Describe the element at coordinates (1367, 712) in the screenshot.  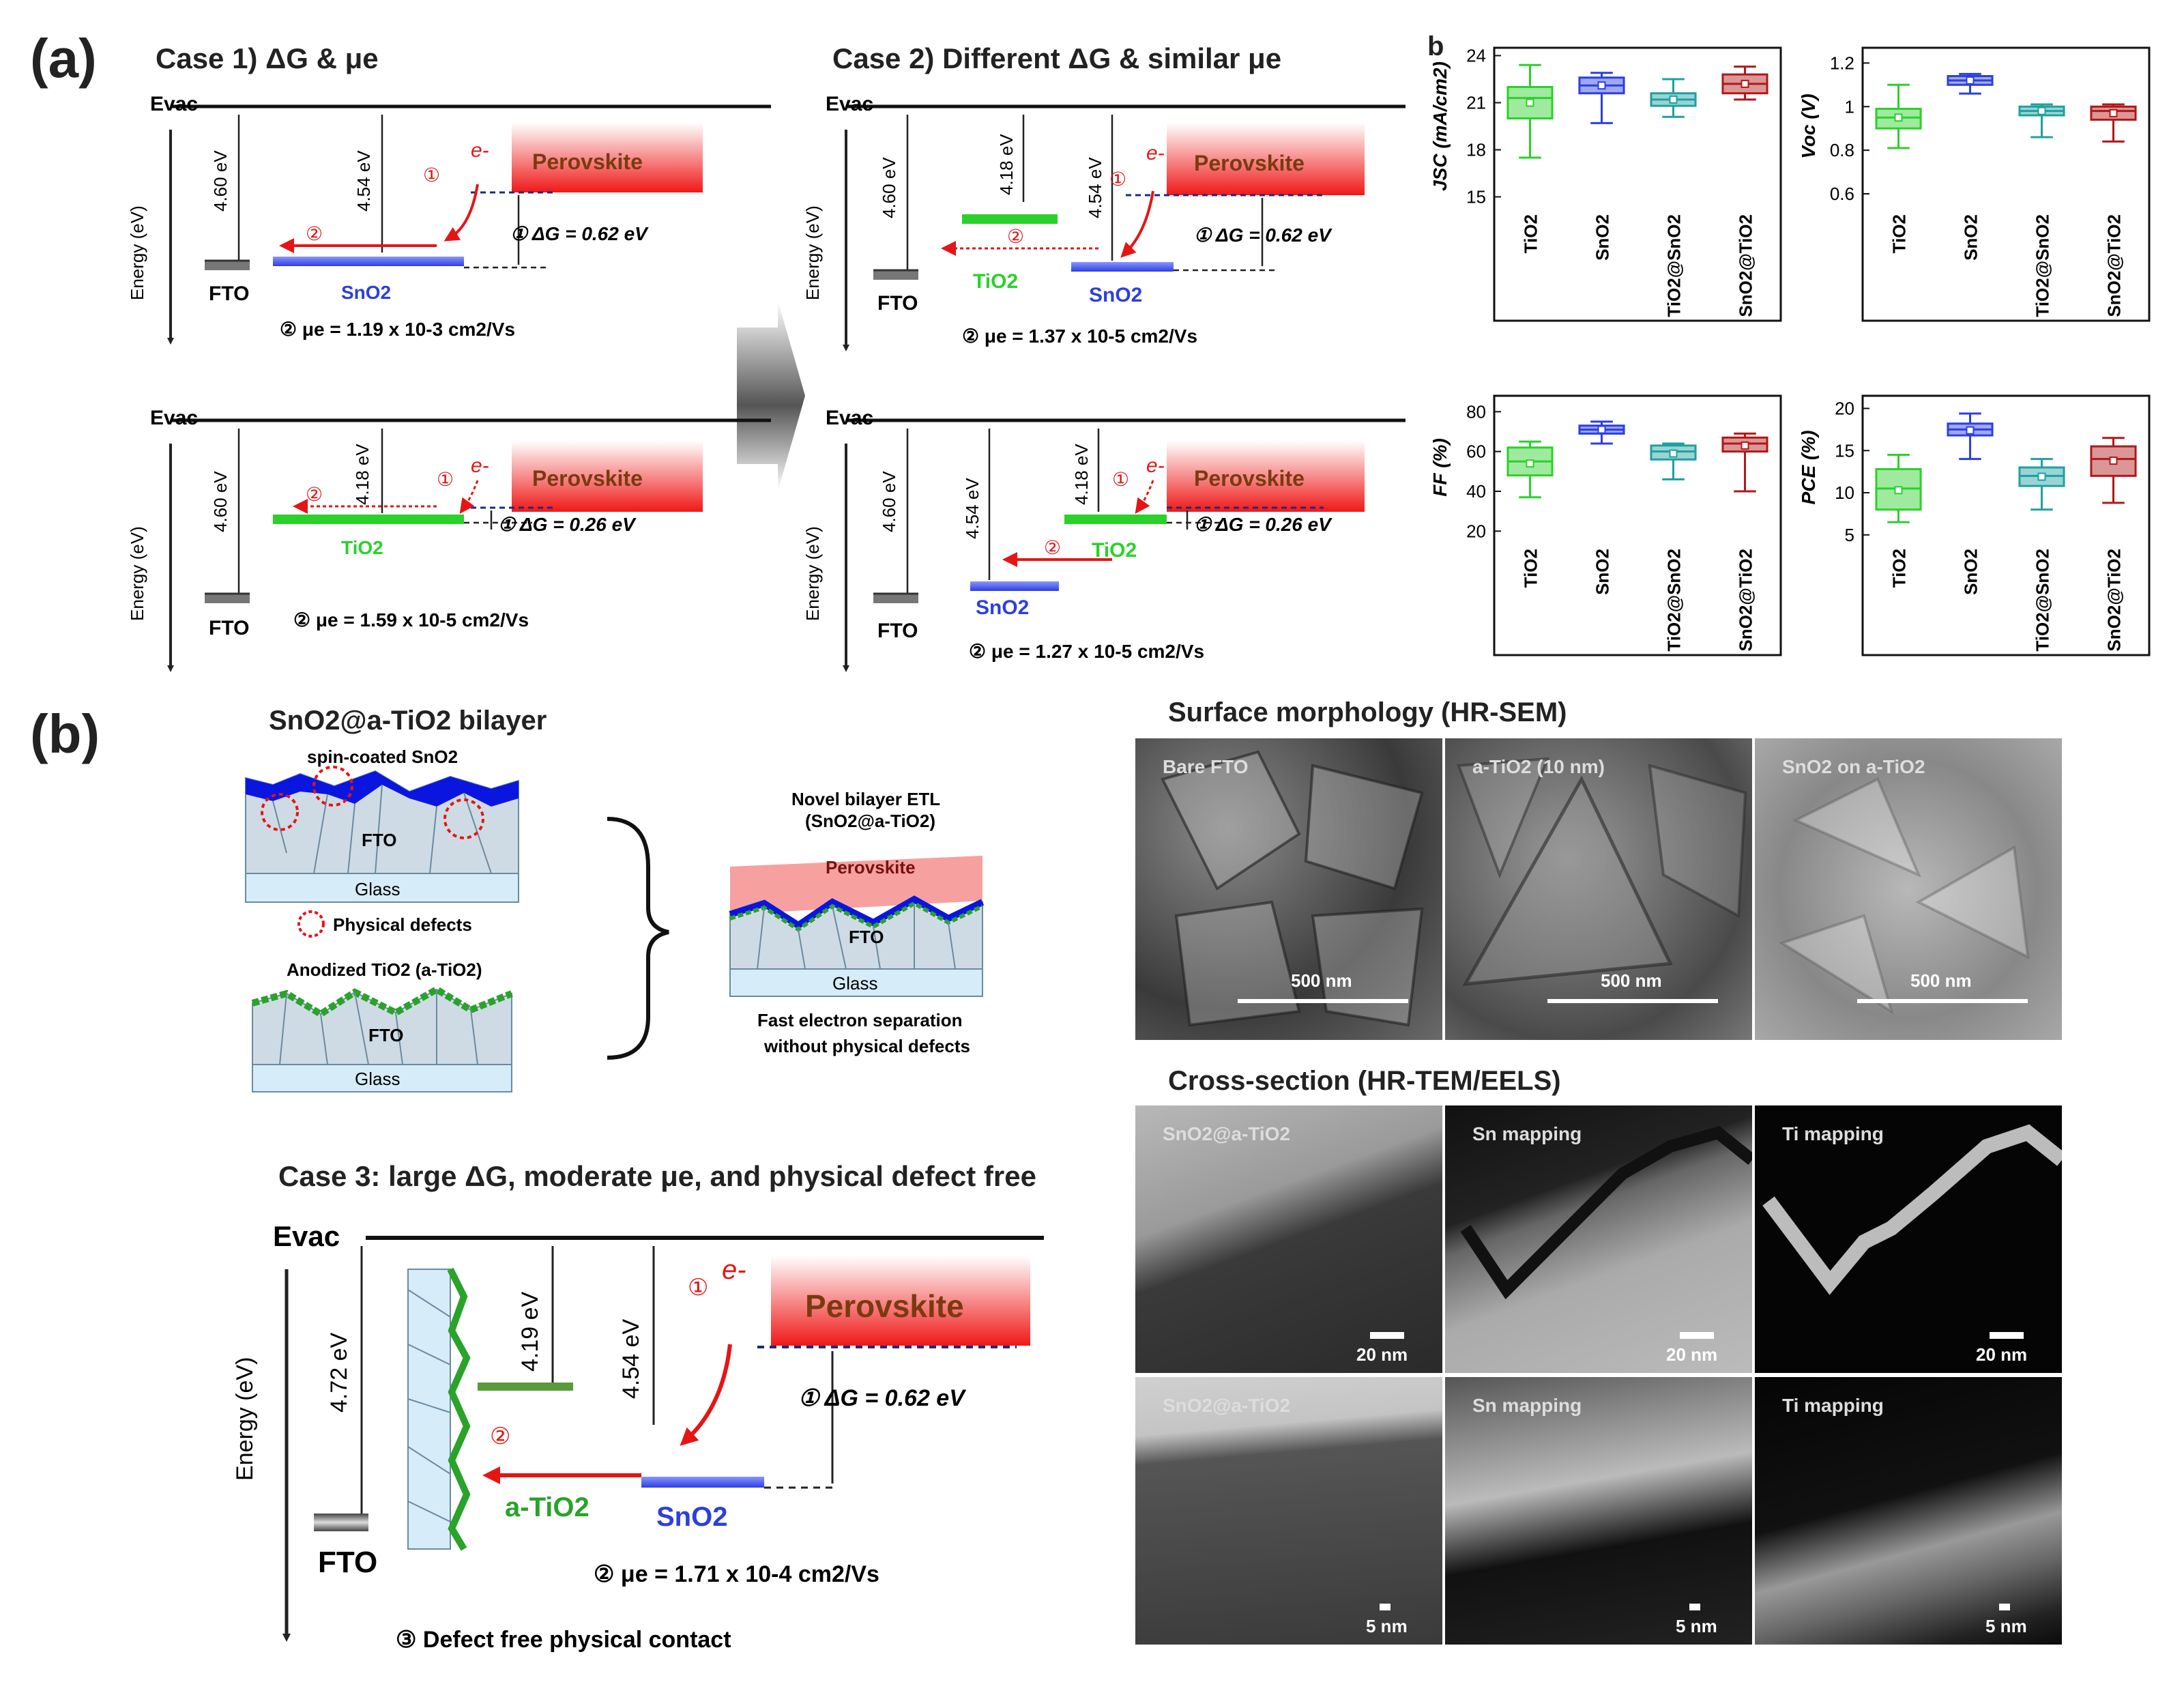
I see `sem-title: Surface morphology (HR-SEM)` at that location.